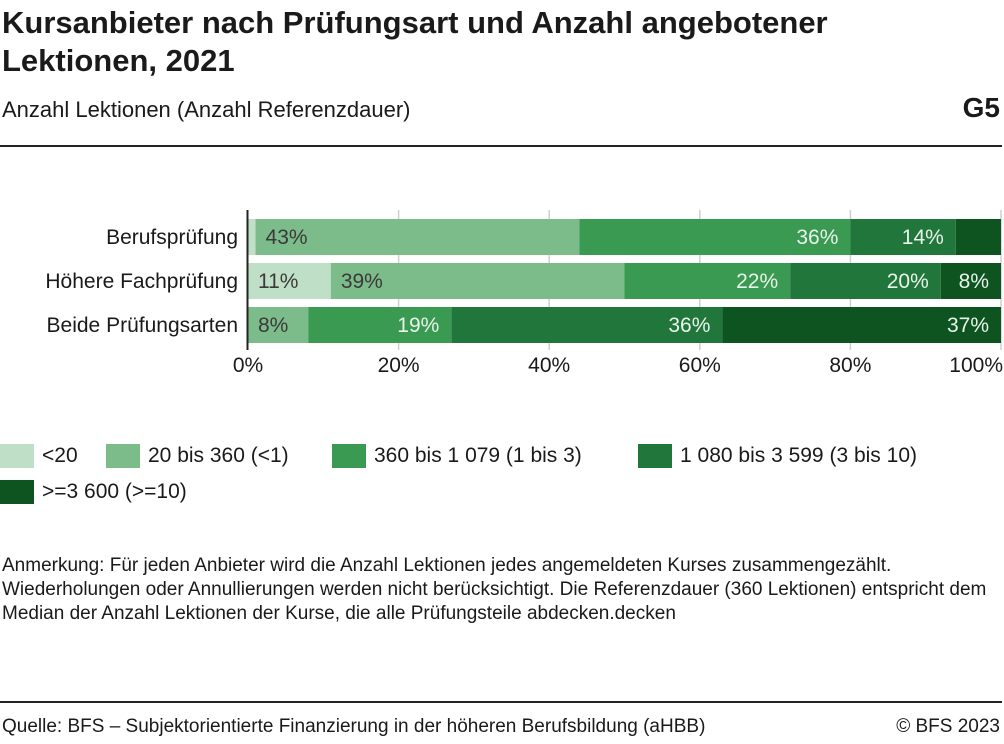 The height and width of the screenshot is (744, 1004). Describe the element at coordinates (757, 281) in the screenshot. I see `data-label: 22%` at that location.